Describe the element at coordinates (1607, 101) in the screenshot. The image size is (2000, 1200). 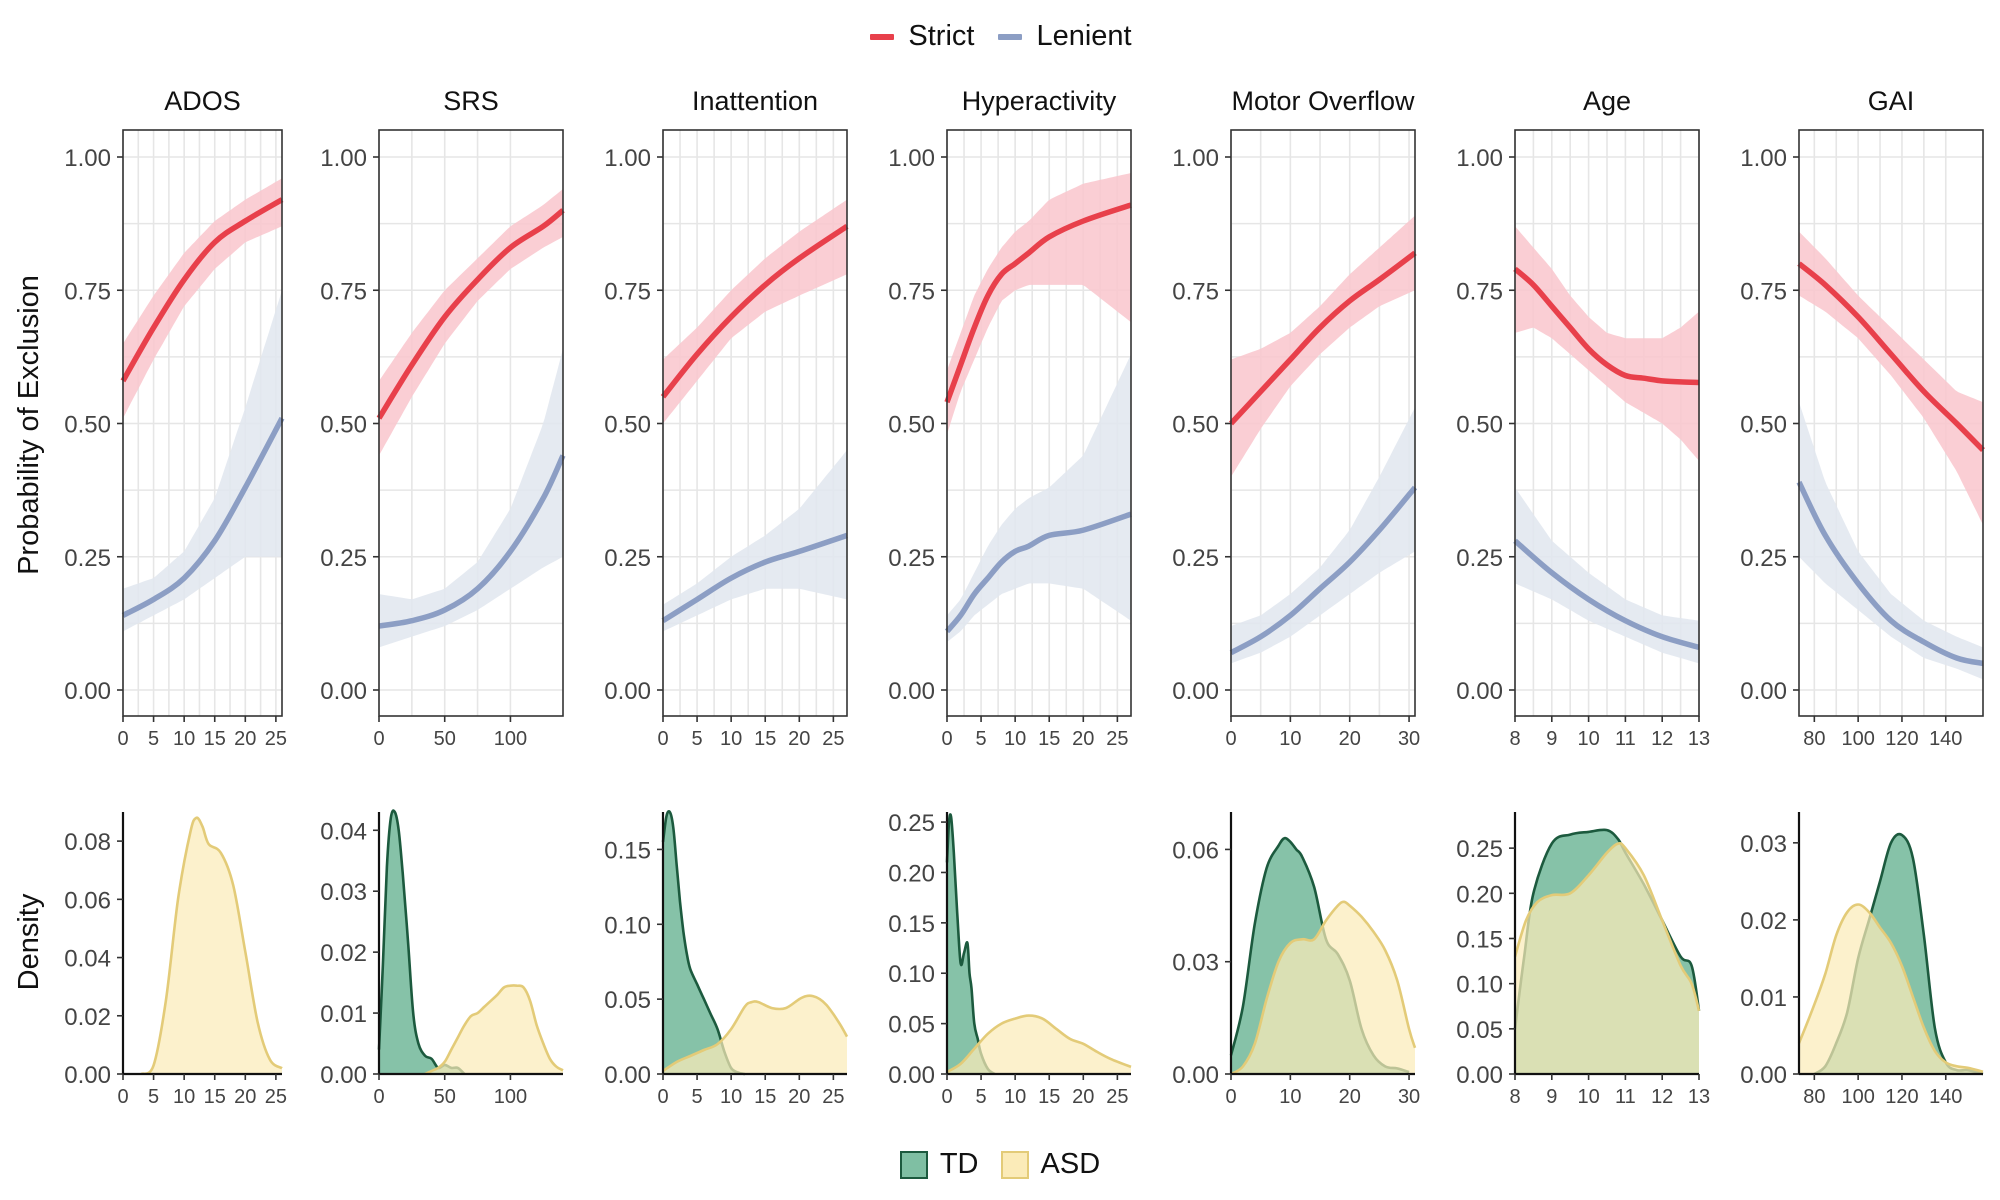
I see `panel-title: Age` at that location.